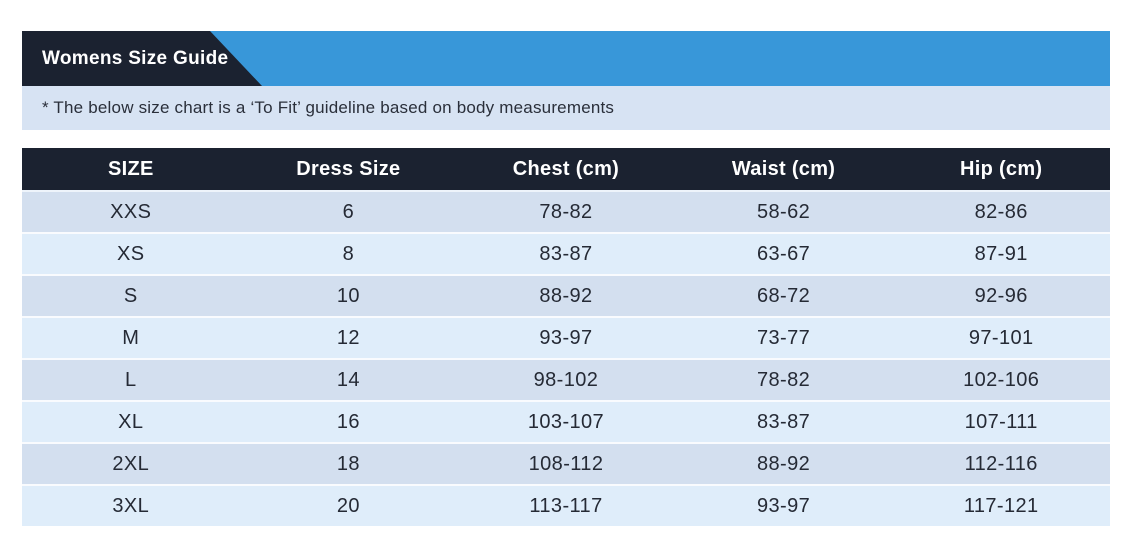 This screenshot has height=554, width=1136. Describe the element at coordinates (783, 169) in the screenshot. I see `column-header-waist: Waist (cm)` at that location.